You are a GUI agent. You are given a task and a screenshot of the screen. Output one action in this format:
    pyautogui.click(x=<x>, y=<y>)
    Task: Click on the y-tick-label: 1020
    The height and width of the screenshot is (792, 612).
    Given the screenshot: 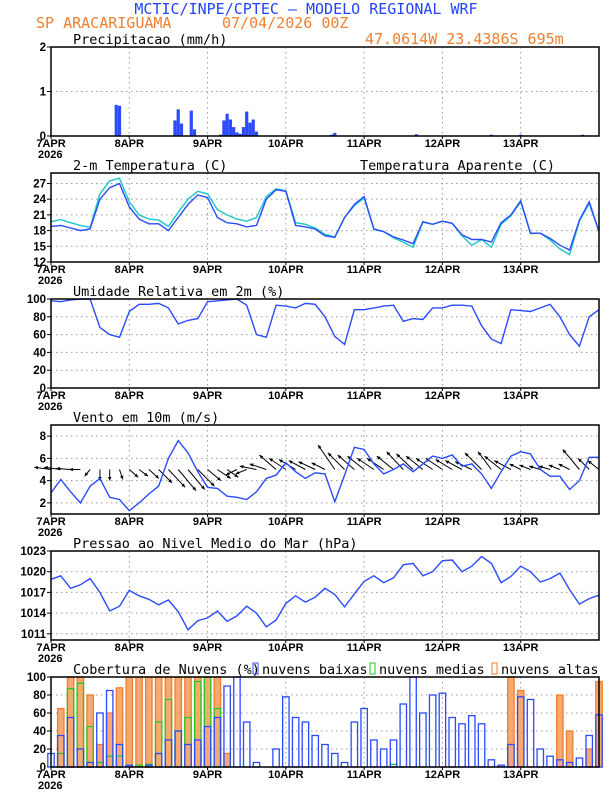 What is the action you would take?
    pyautogui.click(x=33, y=573)
    